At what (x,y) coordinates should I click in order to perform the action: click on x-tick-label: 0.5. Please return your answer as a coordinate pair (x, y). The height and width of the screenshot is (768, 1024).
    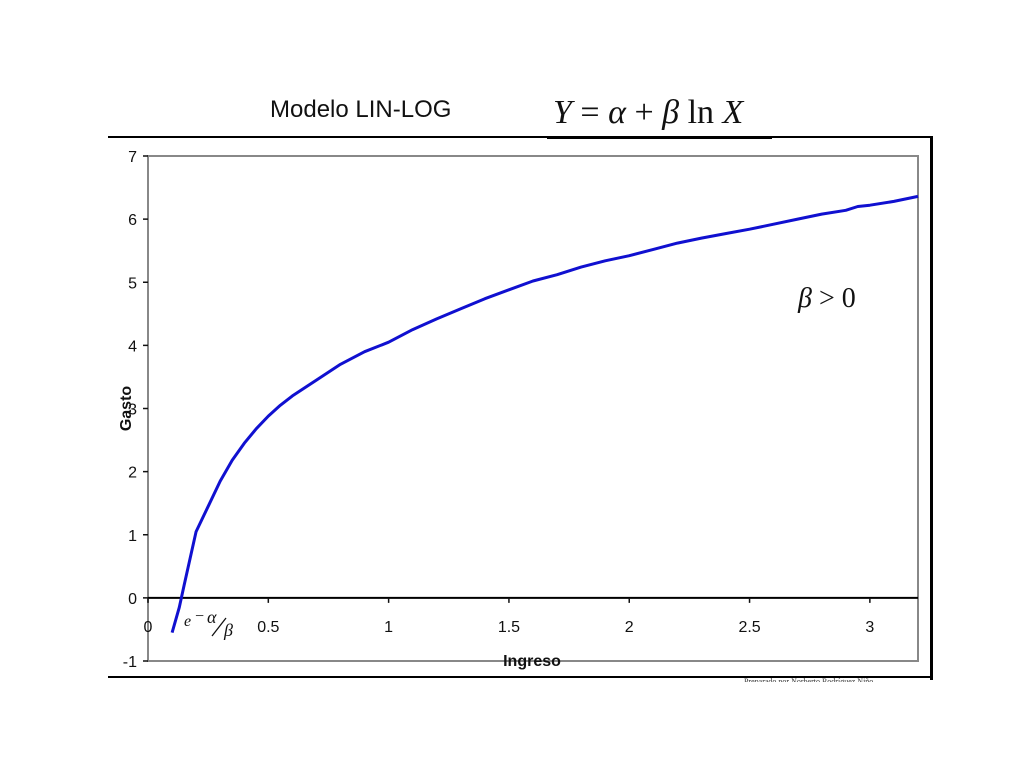
    Looking at the image, I should click on (268, 627).